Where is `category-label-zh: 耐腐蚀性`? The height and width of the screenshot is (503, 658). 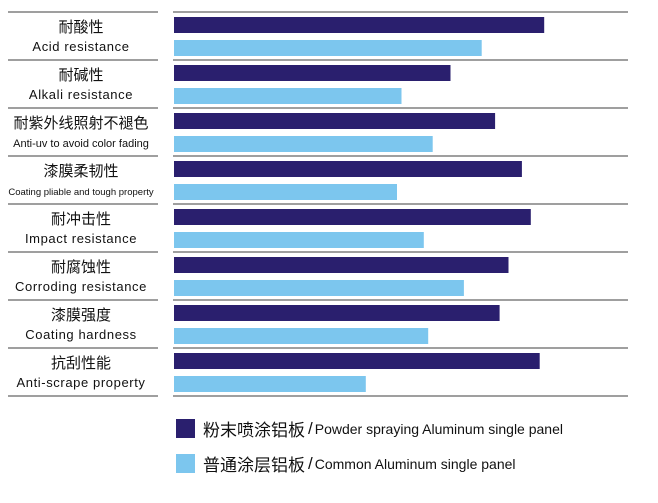 category-label-zh: 耐腐蚀性 is located at coordinates (81, 267).